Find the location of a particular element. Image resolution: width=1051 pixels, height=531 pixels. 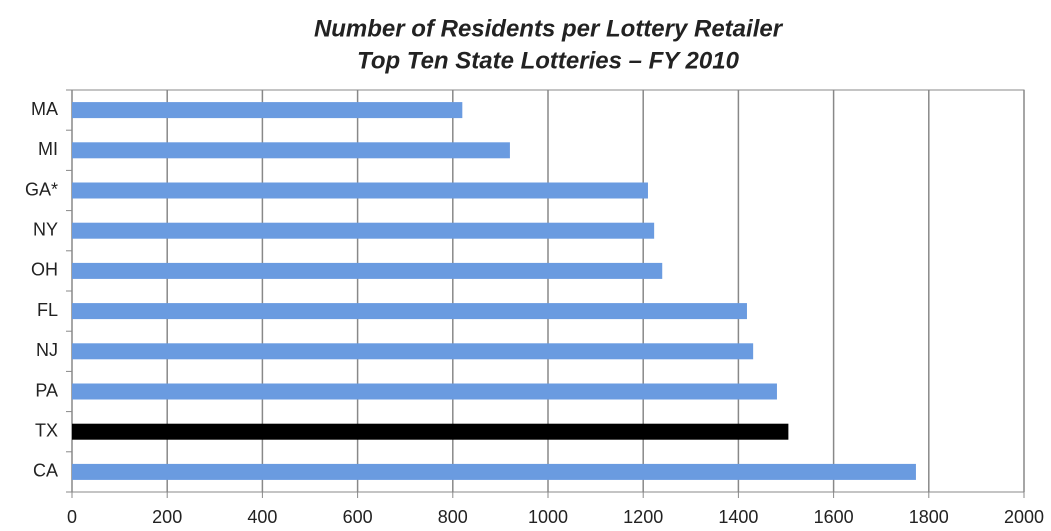

y-tick-label: PA is located at coordinates (46, 390).